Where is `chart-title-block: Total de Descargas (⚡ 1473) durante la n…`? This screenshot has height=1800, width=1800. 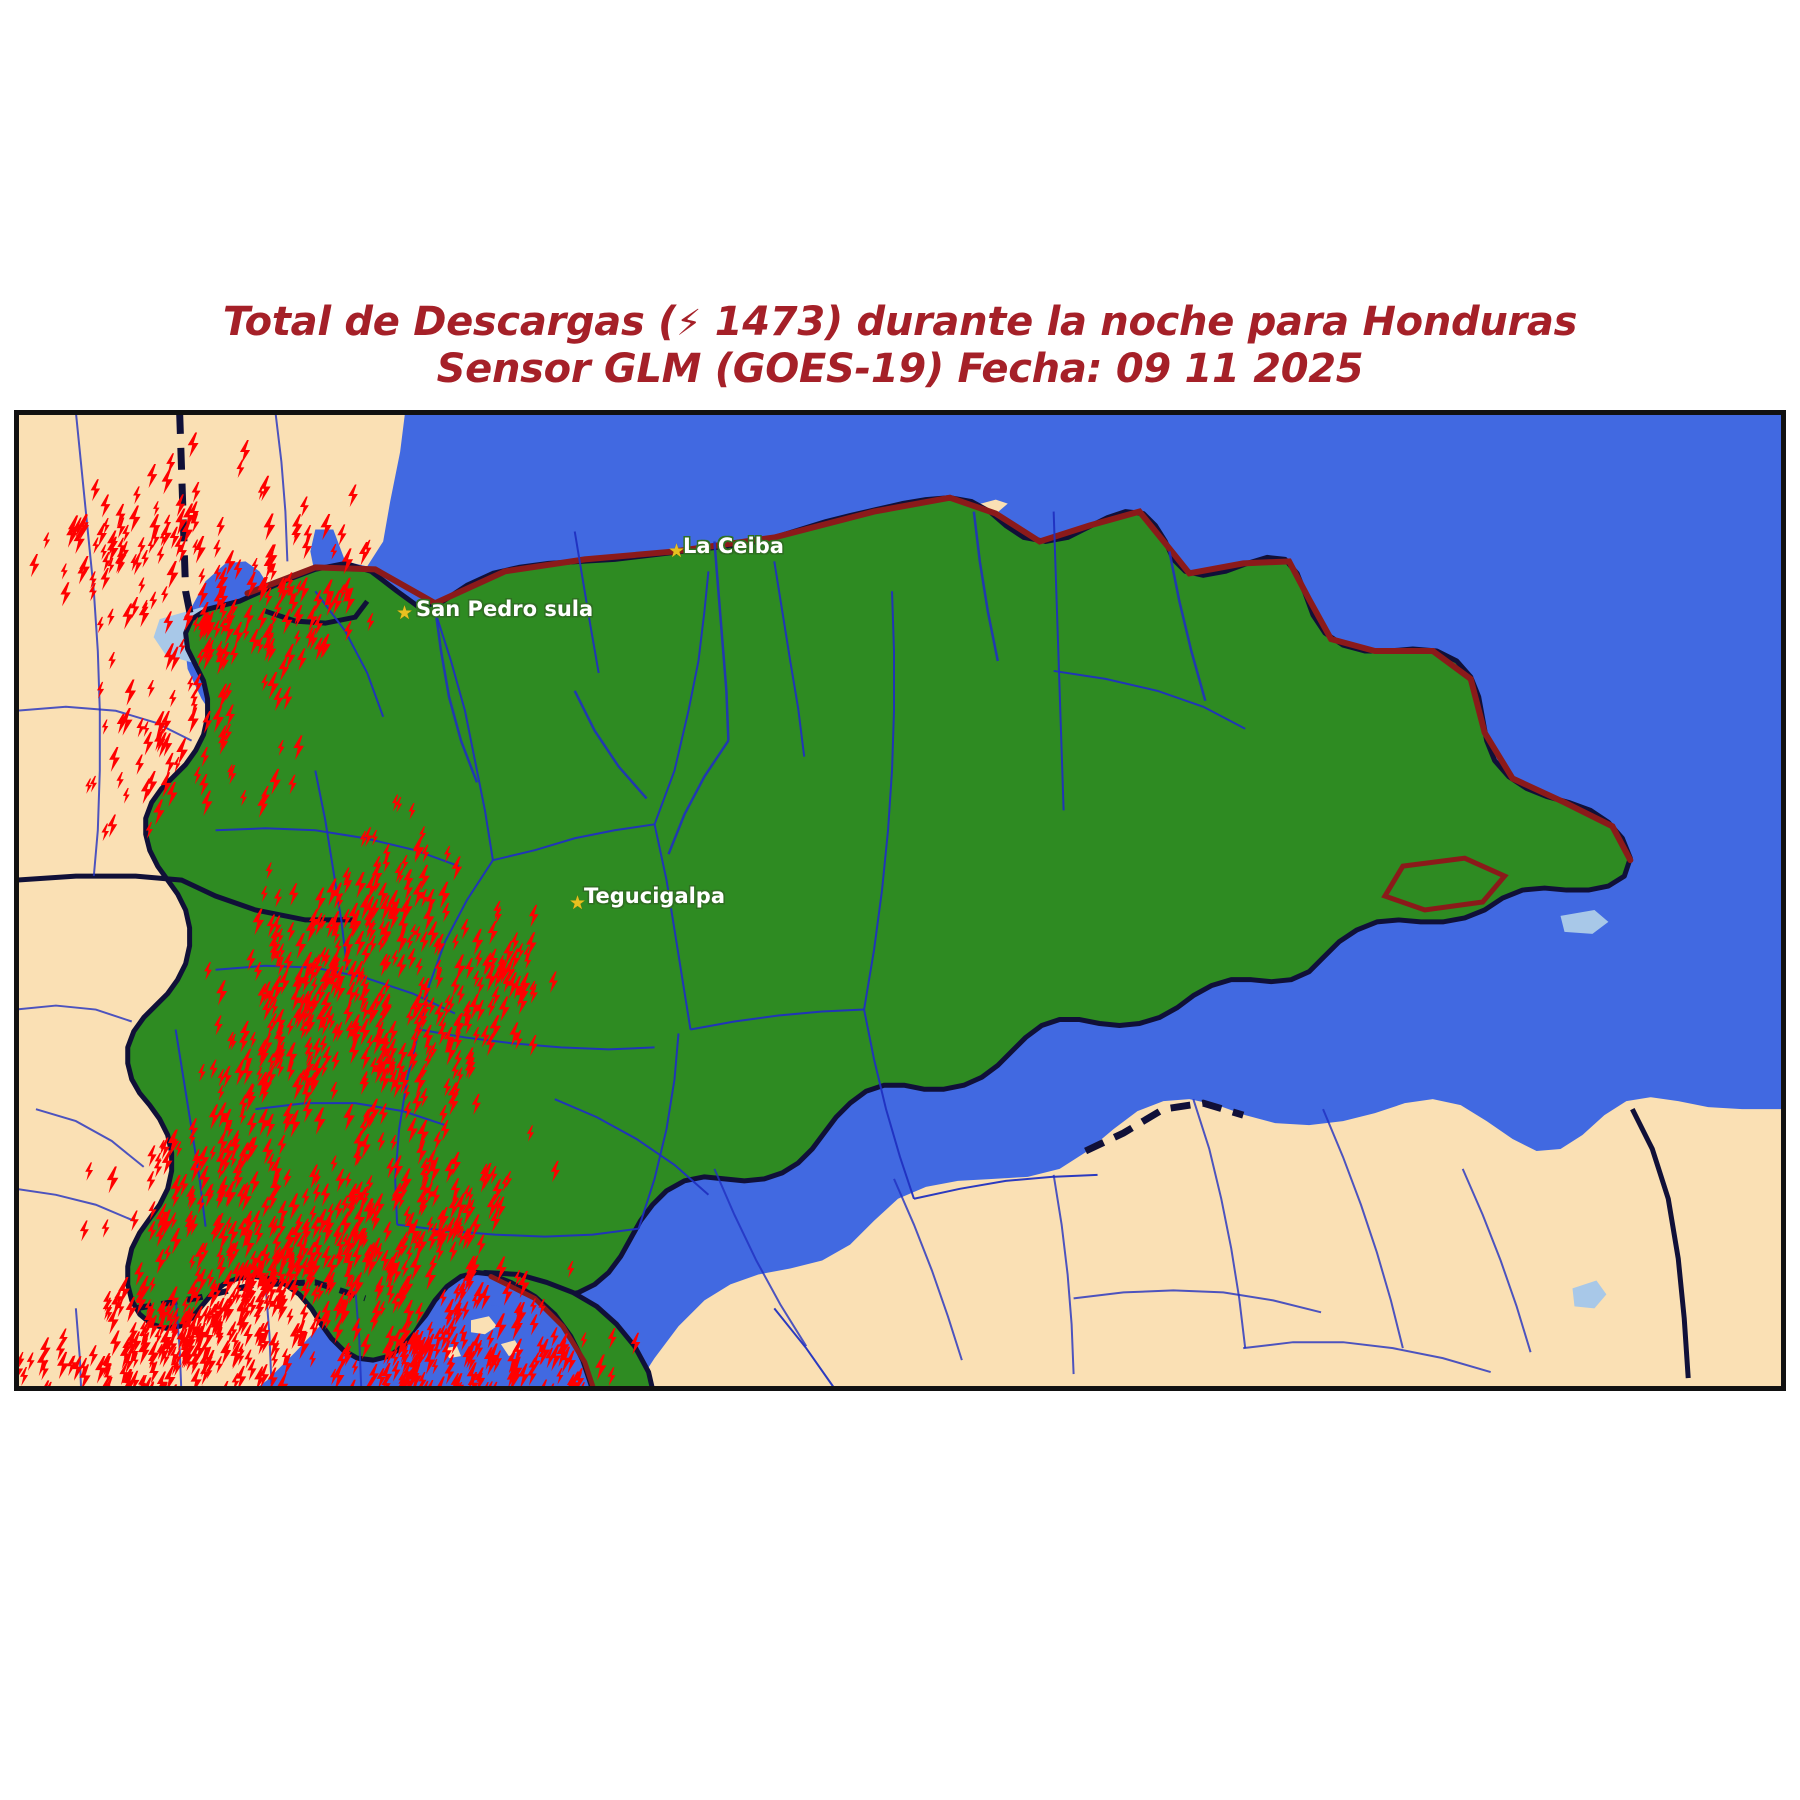
chart-title-block: Total de Descargas (⚡ 1473) durante la n… is located at coordinates (900, 346).